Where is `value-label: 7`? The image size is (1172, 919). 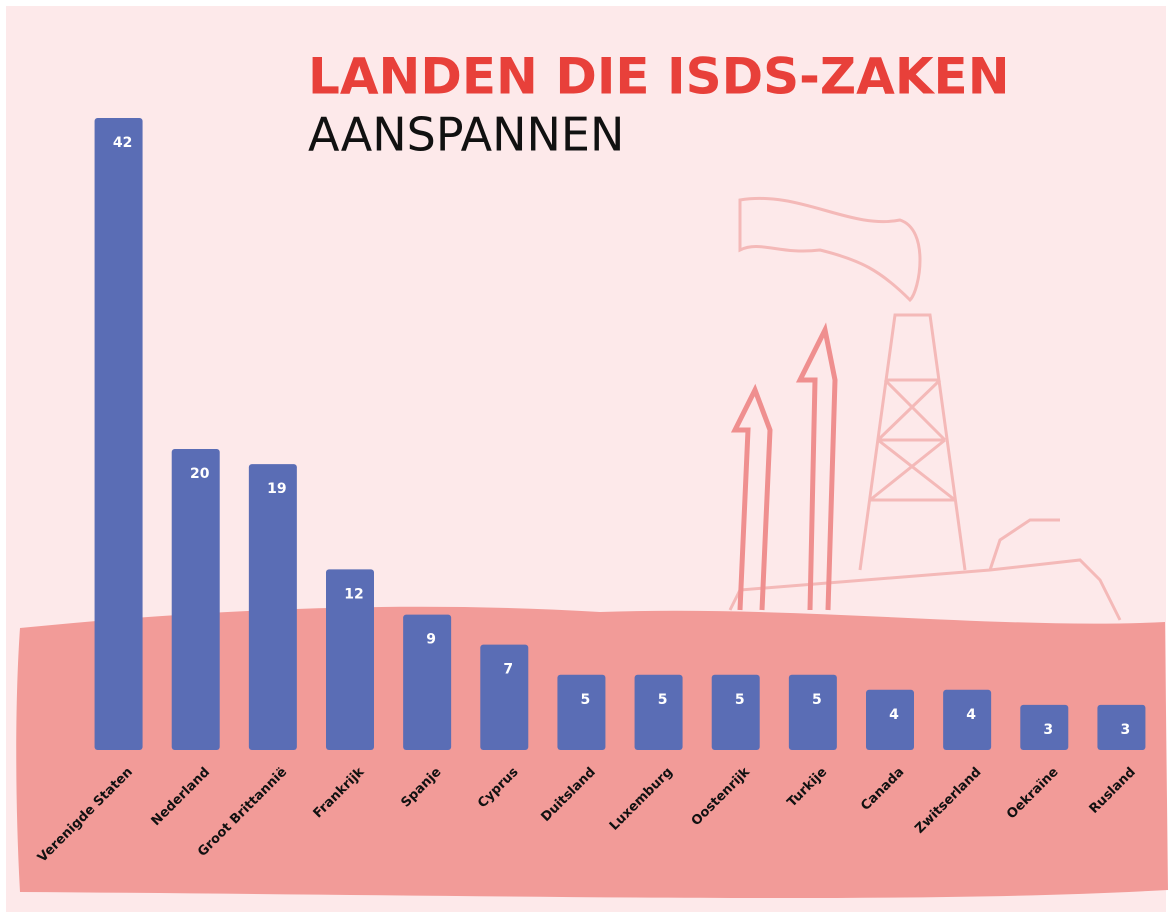
value-label: 7 is located at coordinates (508, 670).